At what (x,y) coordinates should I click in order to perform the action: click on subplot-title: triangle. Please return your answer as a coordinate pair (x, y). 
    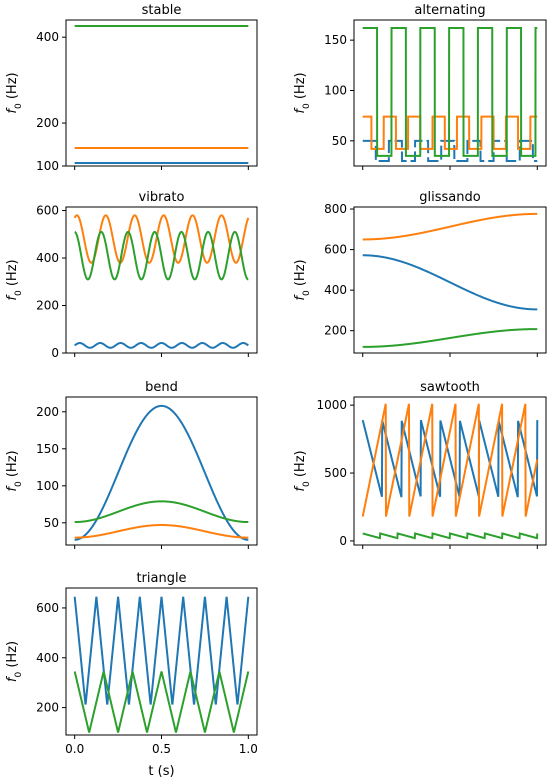
    Looking at the image, I should click on (161, 578).